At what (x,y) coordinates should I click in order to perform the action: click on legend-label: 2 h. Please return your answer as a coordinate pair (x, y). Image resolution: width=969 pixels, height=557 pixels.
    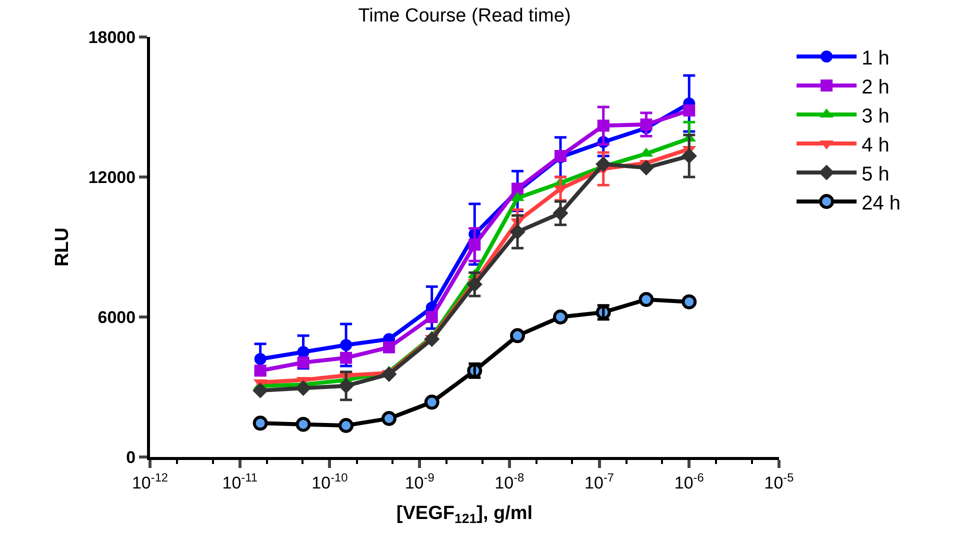
    Looking at the image, I should click on (876, 87).